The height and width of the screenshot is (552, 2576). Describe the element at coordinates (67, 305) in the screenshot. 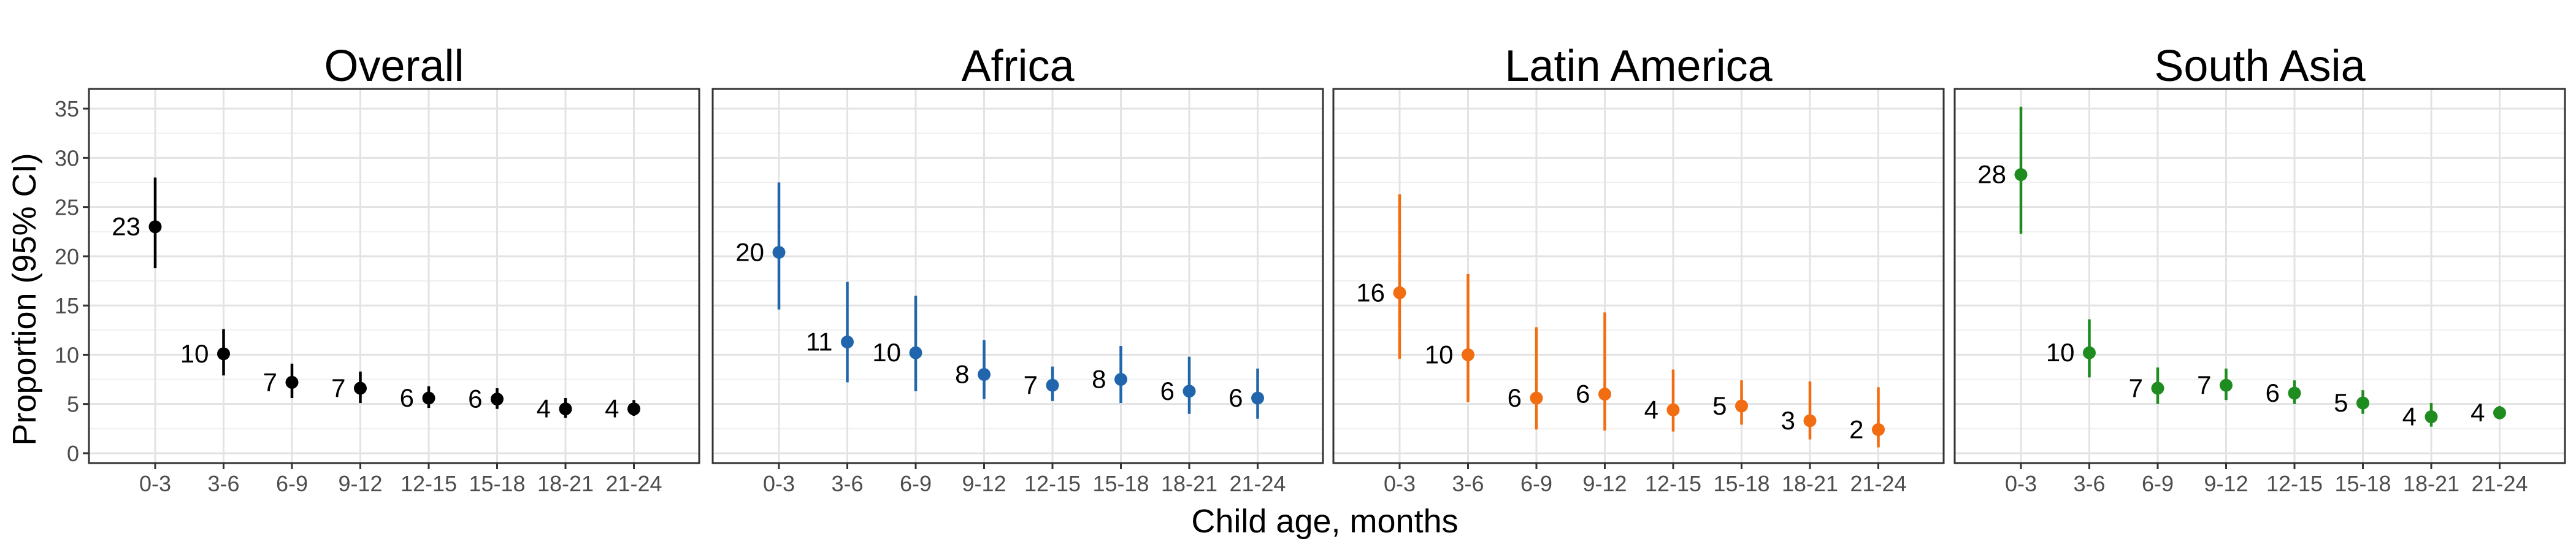

I see `y-tick-label: 15` at that location.